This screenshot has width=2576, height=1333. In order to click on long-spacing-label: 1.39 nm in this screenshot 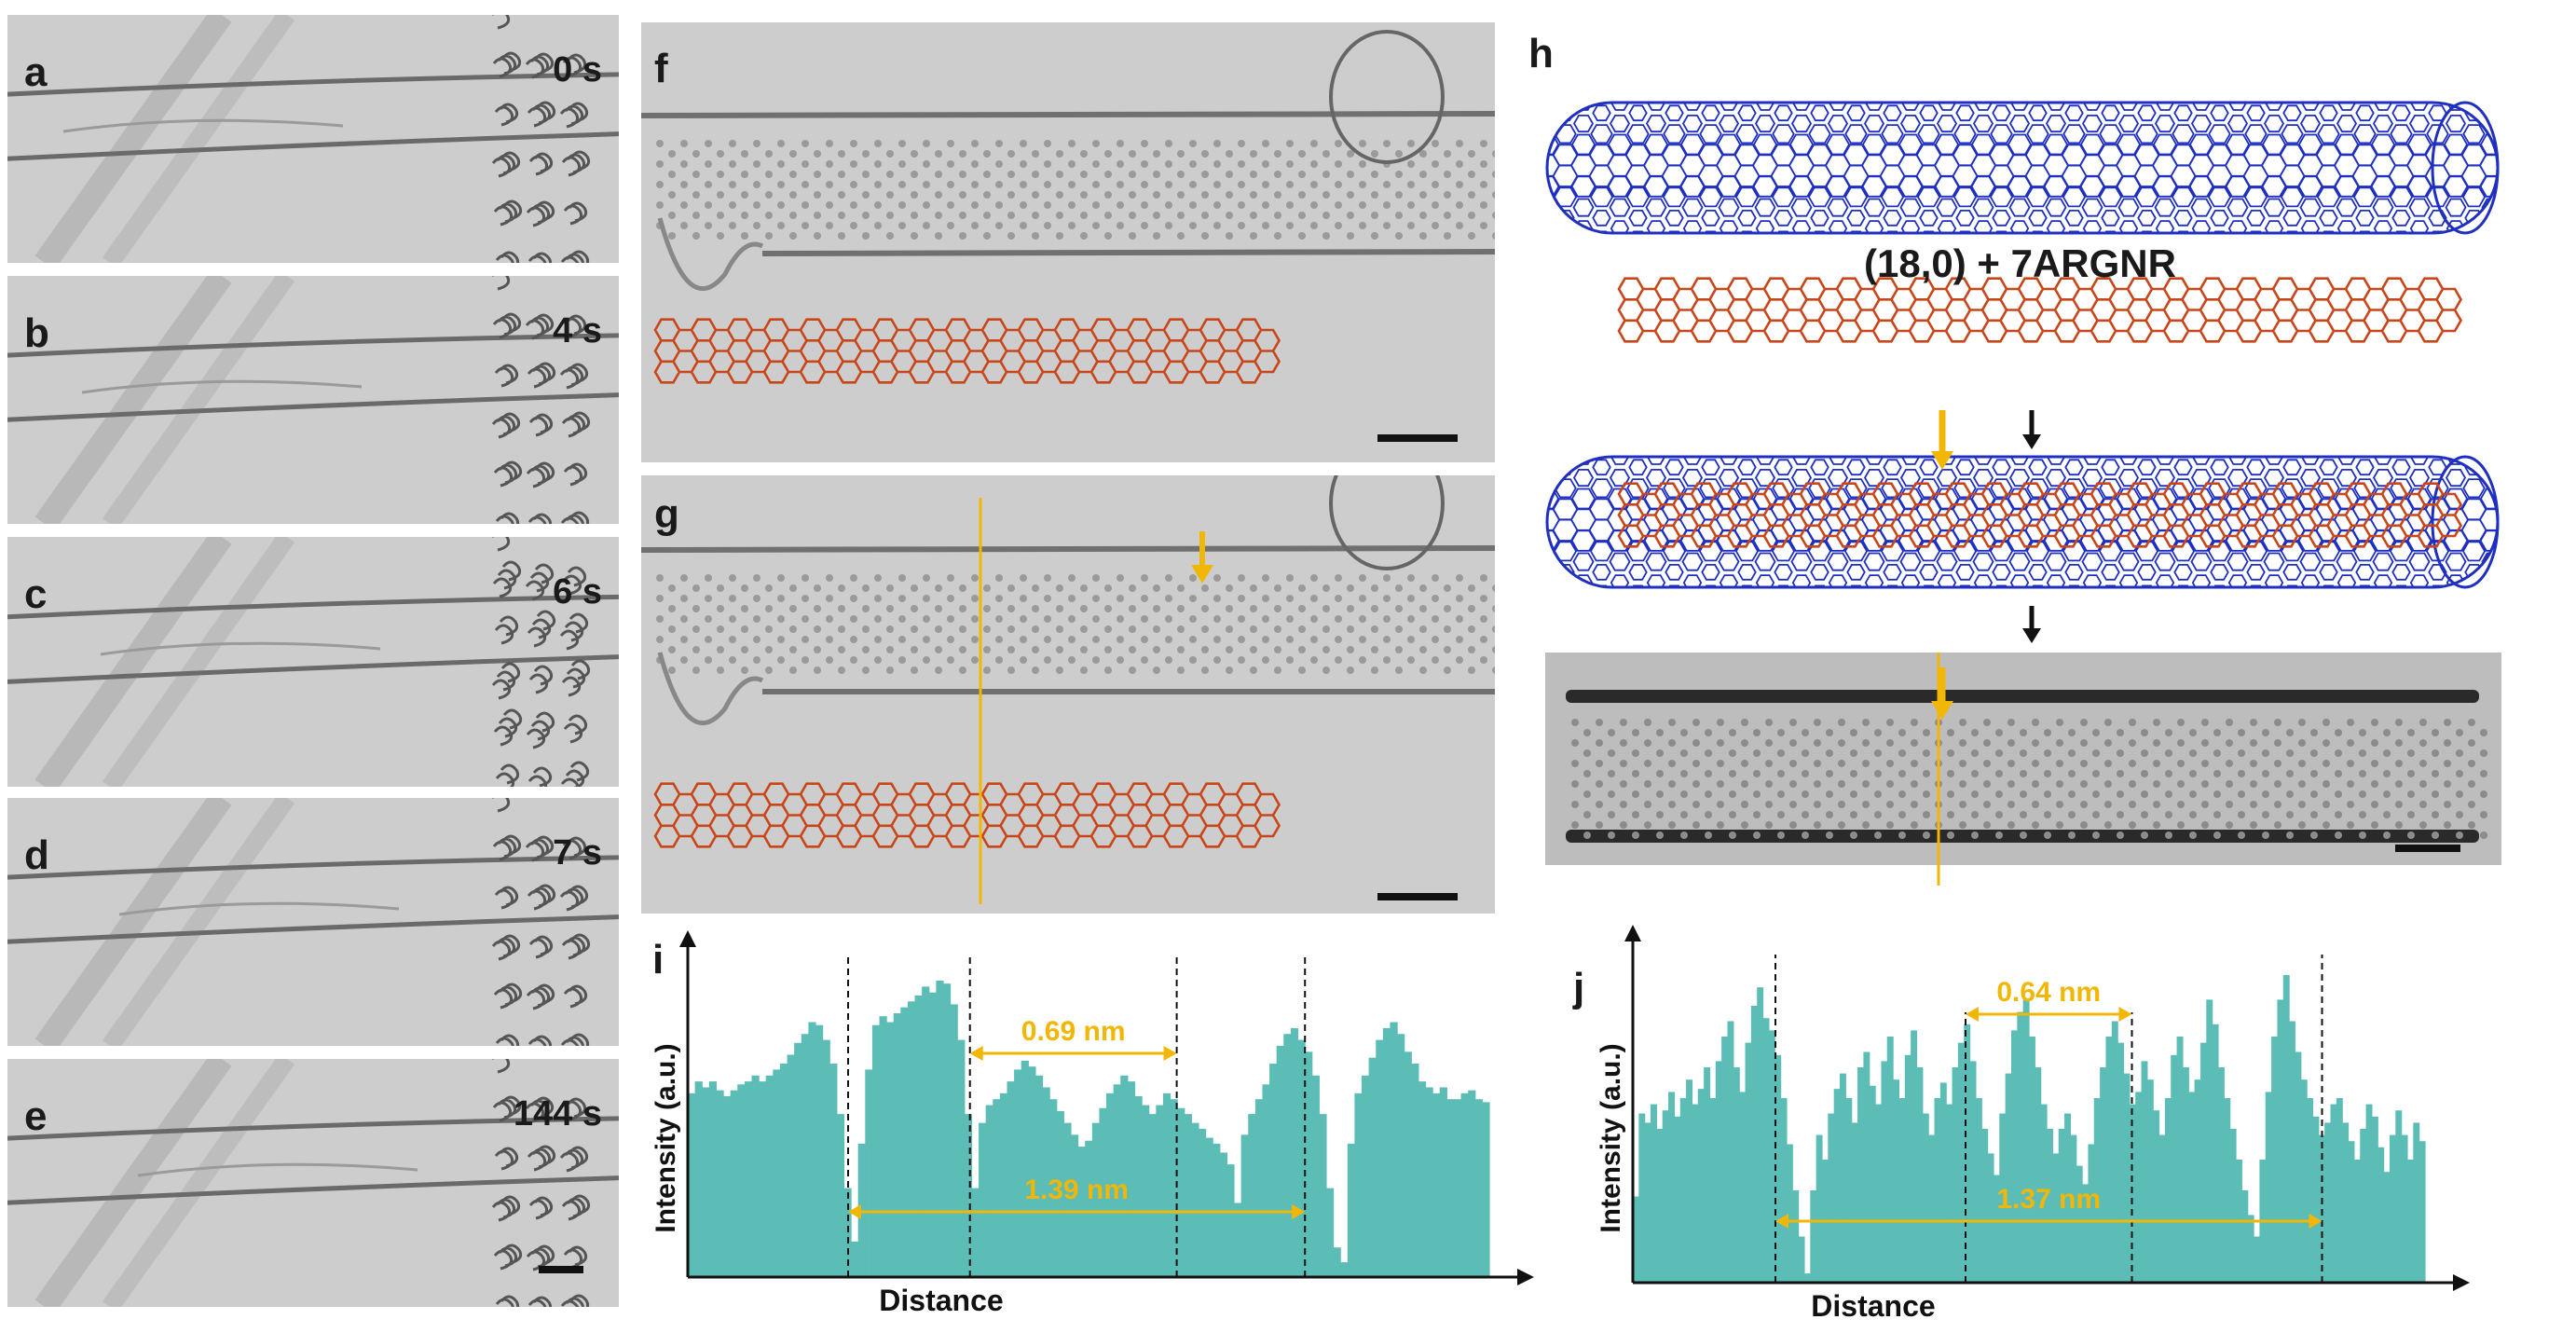, I will do `click(1076, 1190)`.